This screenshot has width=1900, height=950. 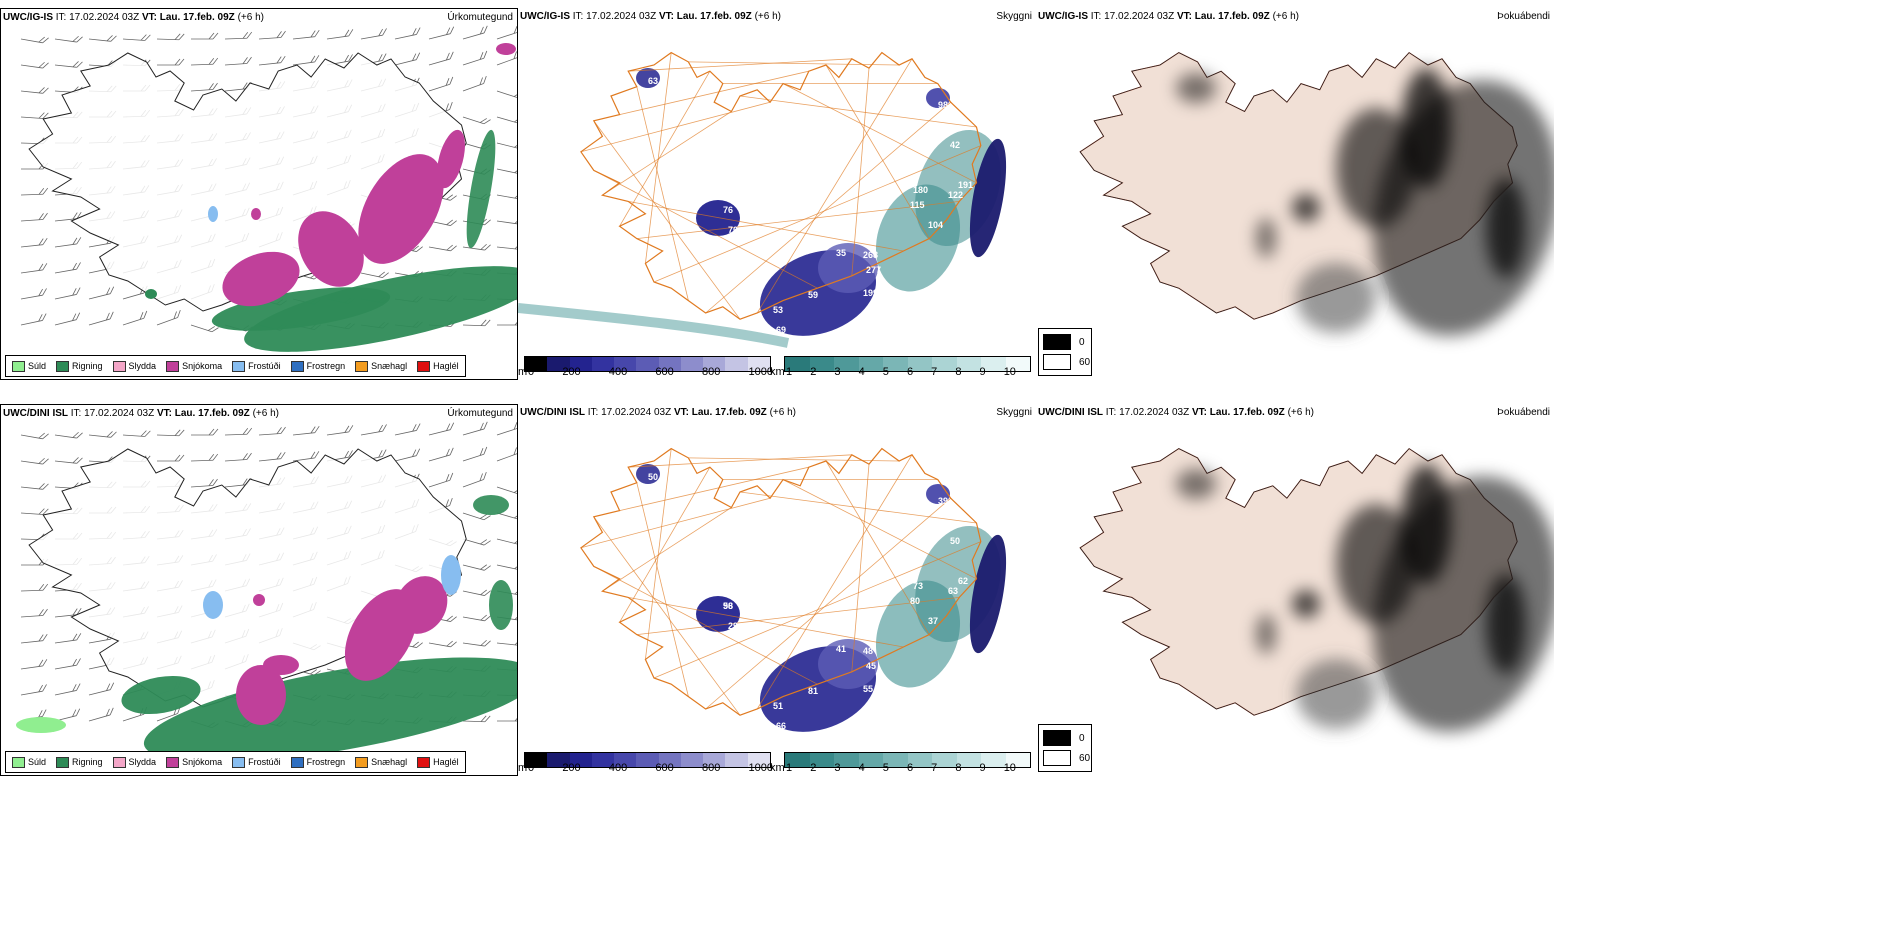 What do you see at coordinates (618, 768) in the screenshot?
I see `tick-label: 400` at bounding box center [618, 768].